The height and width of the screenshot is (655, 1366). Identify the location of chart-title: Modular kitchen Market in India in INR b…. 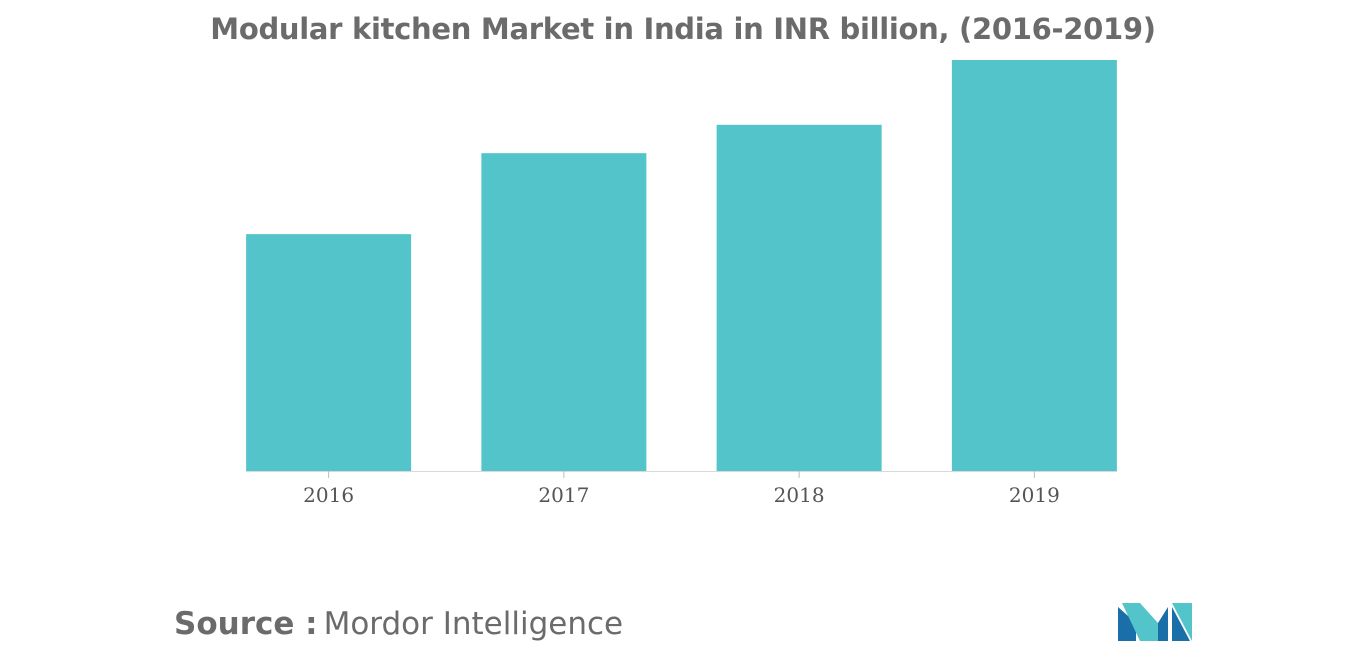
(683, 29).